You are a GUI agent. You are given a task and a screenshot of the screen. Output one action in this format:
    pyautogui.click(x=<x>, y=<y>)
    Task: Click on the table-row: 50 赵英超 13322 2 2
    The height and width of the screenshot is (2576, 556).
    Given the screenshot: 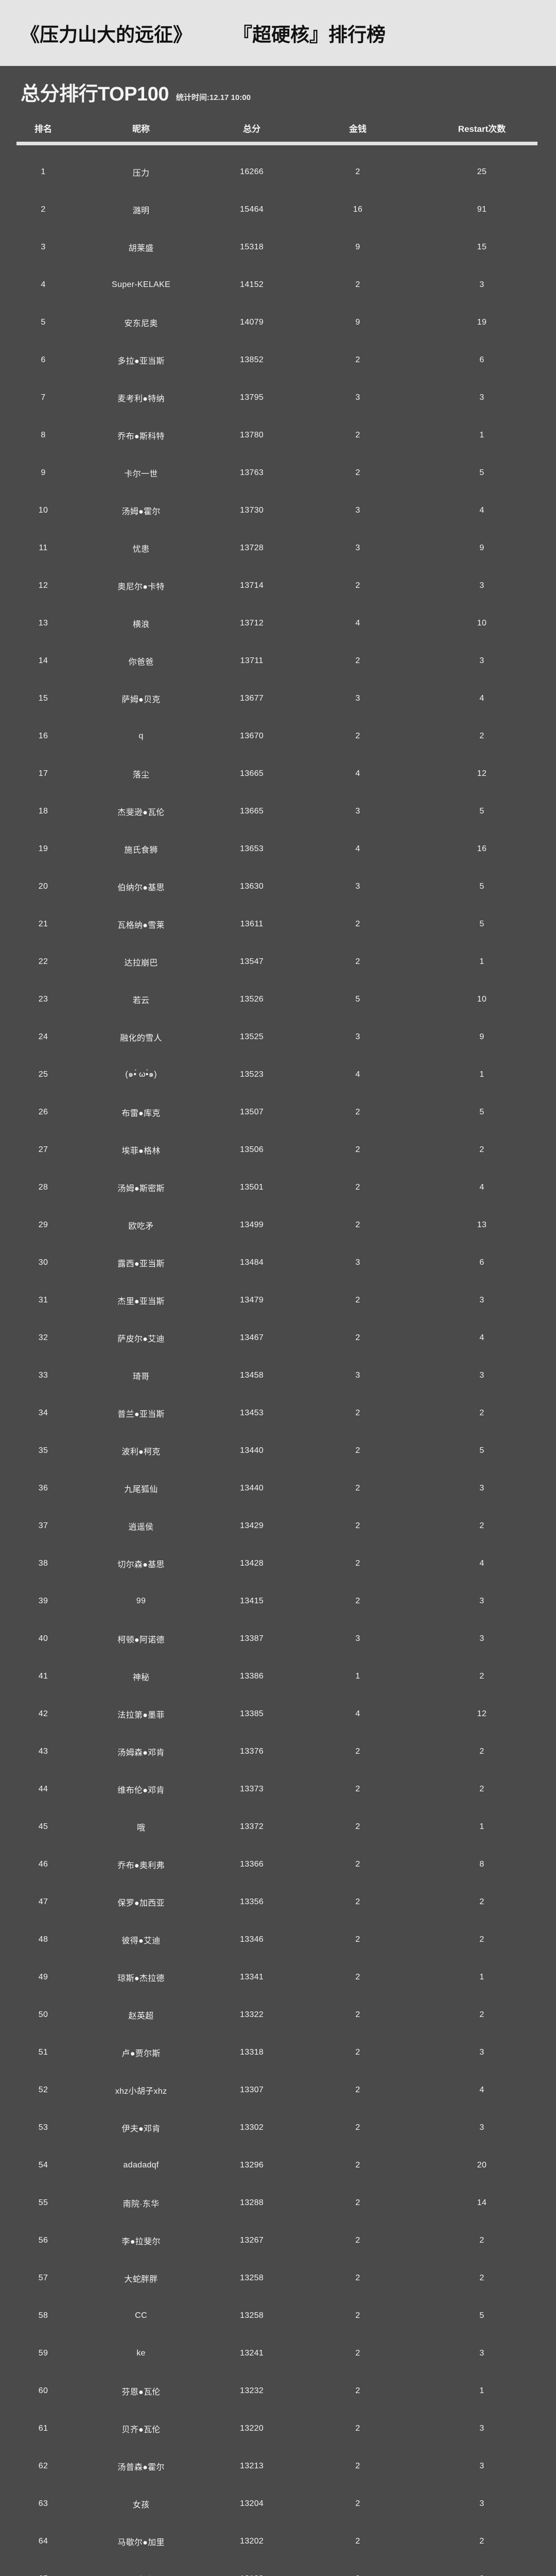 What is the action you would take?
    pyautogui.click(x=278, y=2014)
    